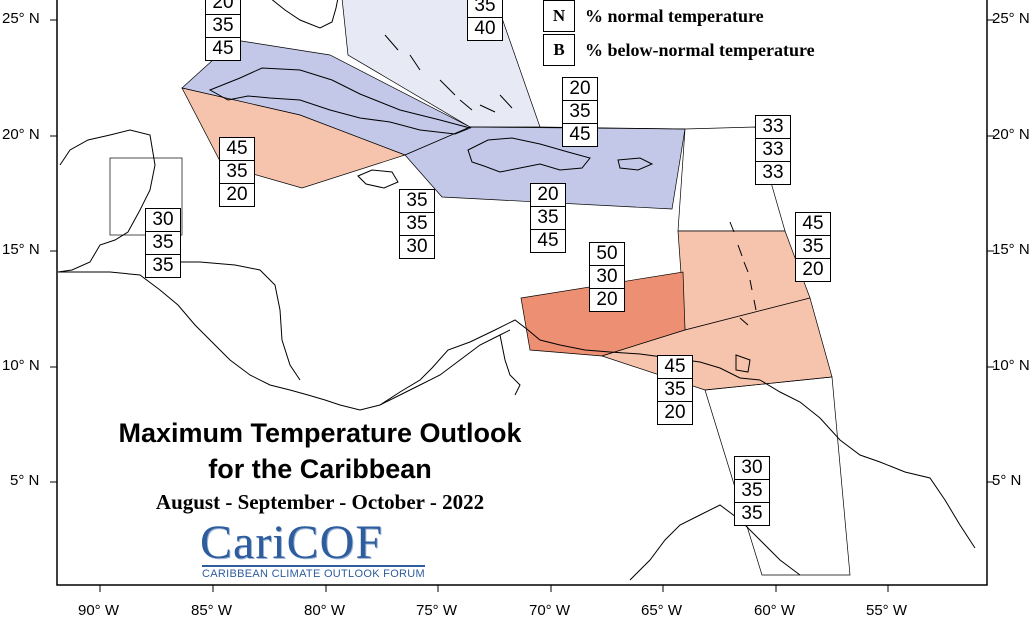 This screenshot has width=1036, height=630. I want to click on forecast-normal: 30, so click(607, 276).